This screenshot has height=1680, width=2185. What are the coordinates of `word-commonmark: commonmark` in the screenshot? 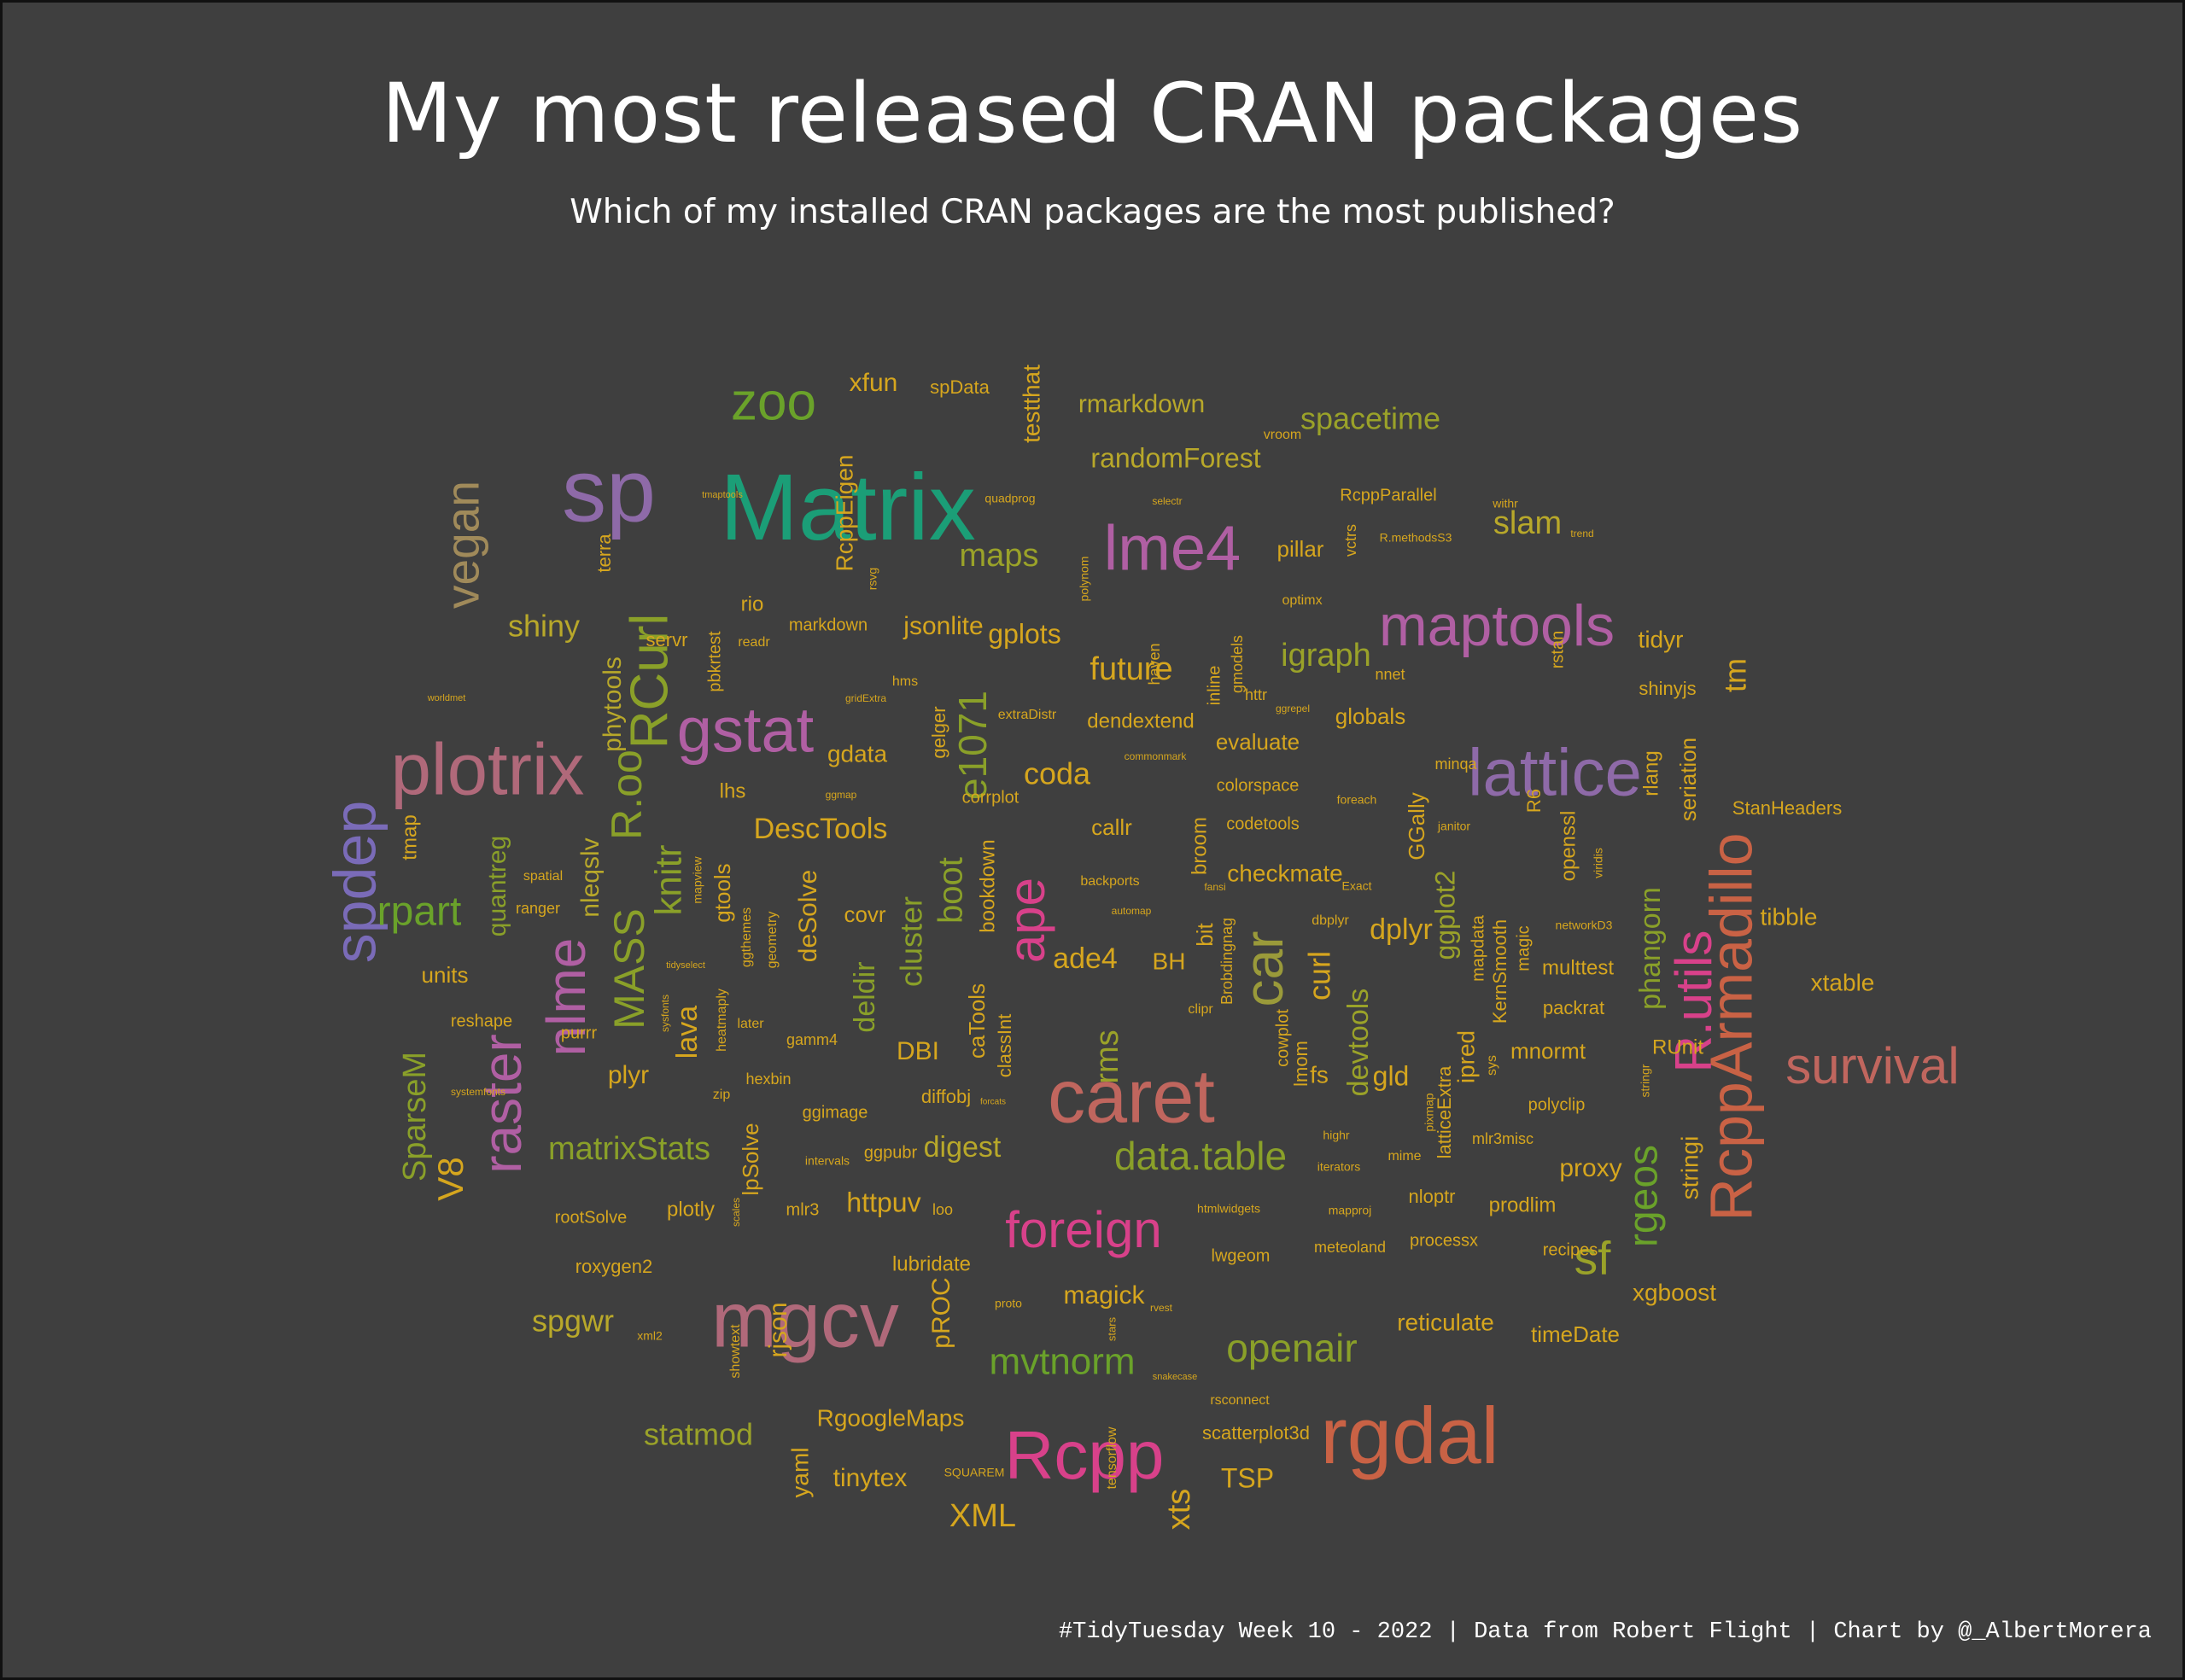 It's located at (1156, 756).